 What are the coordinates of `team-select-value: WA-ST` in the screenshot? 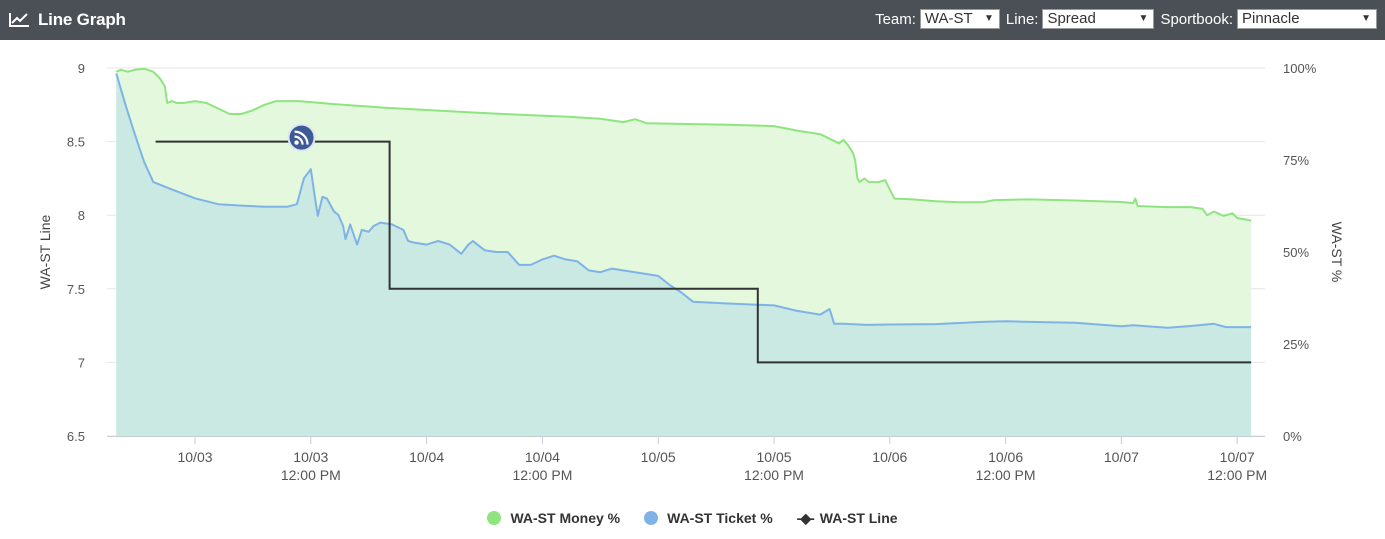 It's located at (948, 18).